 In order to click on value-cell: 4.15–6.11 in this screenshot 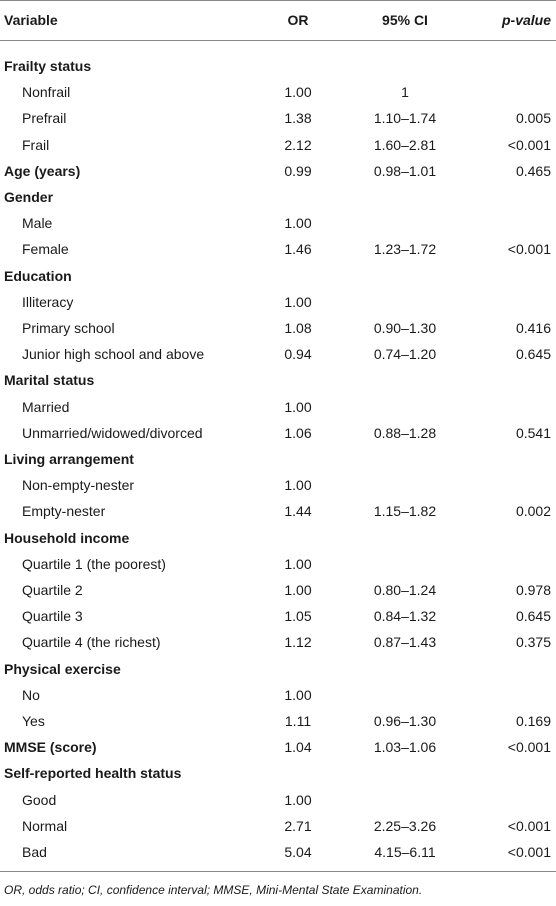, I will do `click(405, 852)`.